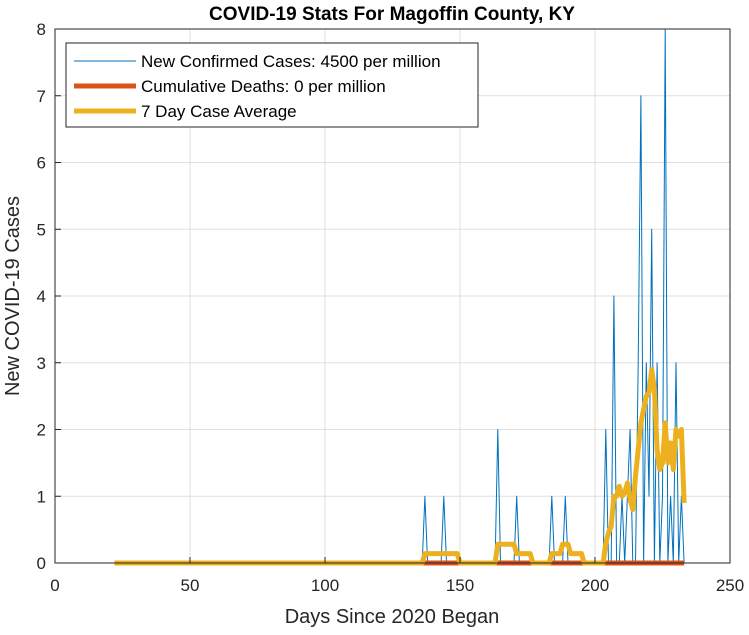 The height and width of the screenshot is (635, 749). Describe the element at coordinates (41, 430) in the screenshot. I see `y-tick-label: 2` at that location.